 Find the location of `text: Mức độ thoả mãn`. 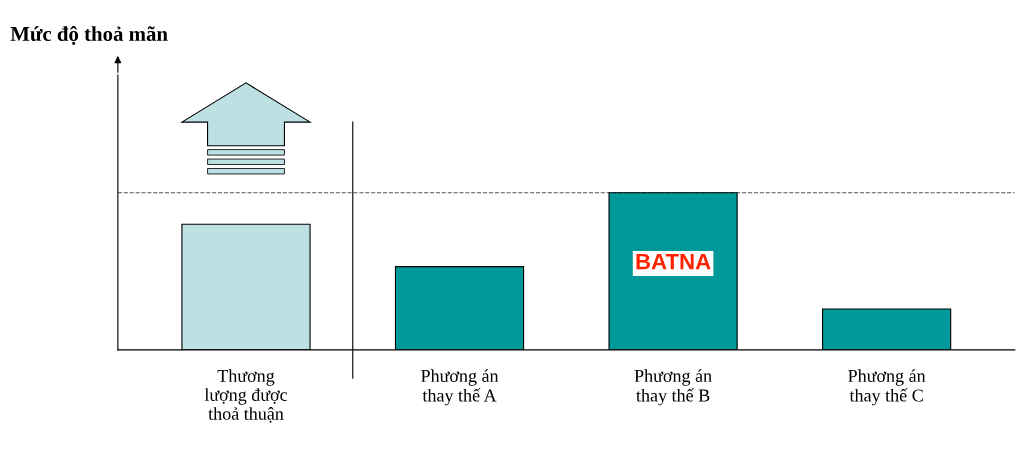

text: Mức độ thoả mãn is located at coordinates (89, 35).